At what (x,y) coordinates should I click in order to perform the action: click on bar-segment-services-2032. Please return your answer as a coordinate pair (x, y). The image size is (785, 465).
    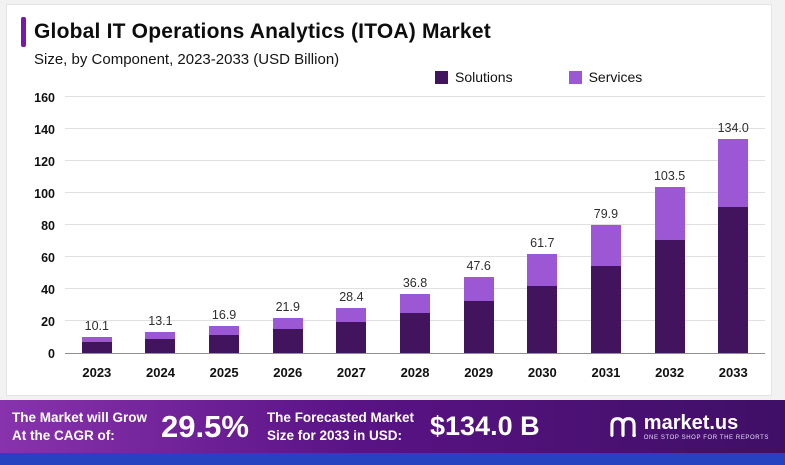
    Looking at the image, I should click on (669, 214).